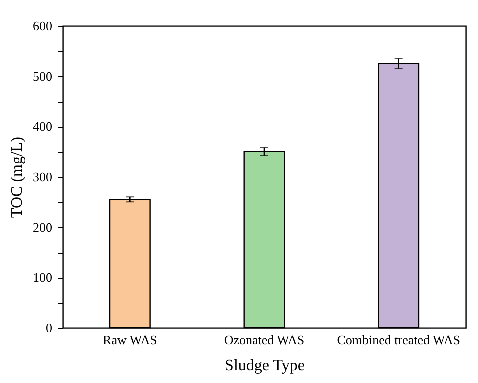  What do you see at coordinates (49, 328) in the screenshot?
I see `y-tick-label: 0` at bounding box center [49, 328].